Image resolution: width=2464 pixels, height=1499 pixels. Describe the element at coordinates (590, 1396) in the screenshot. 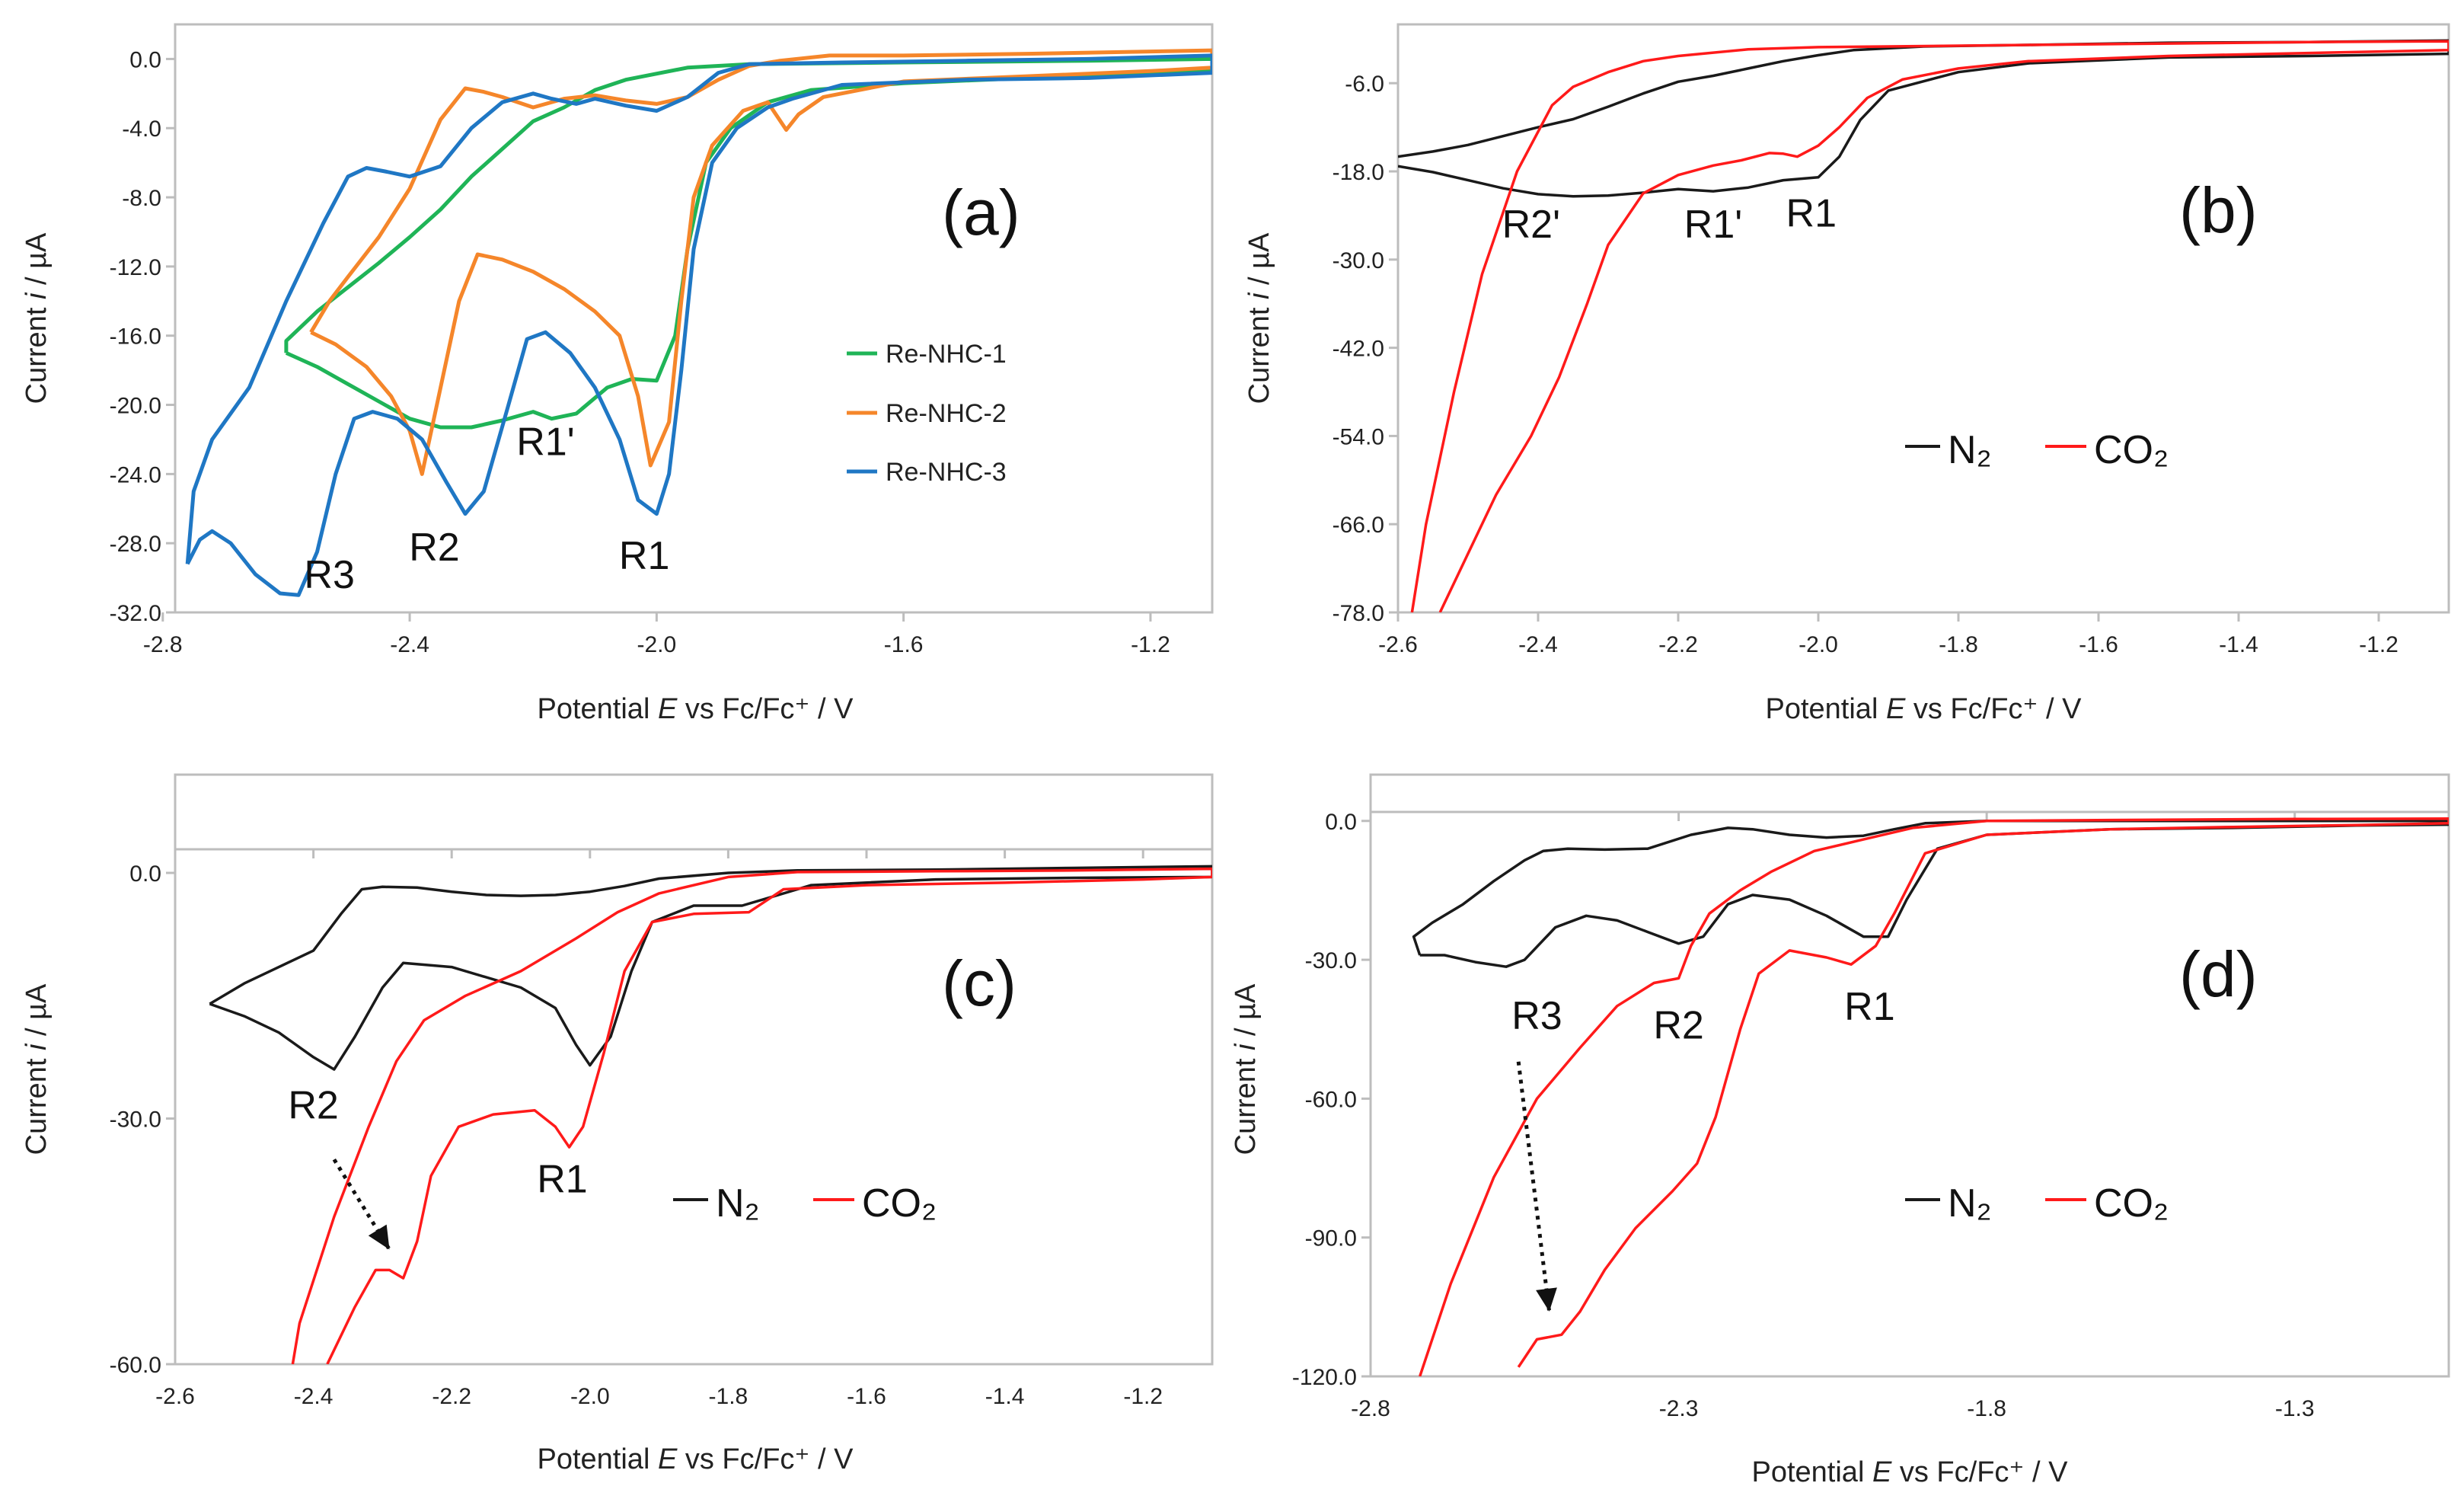

I see `x-tick-label-c: -2.0` at that location.